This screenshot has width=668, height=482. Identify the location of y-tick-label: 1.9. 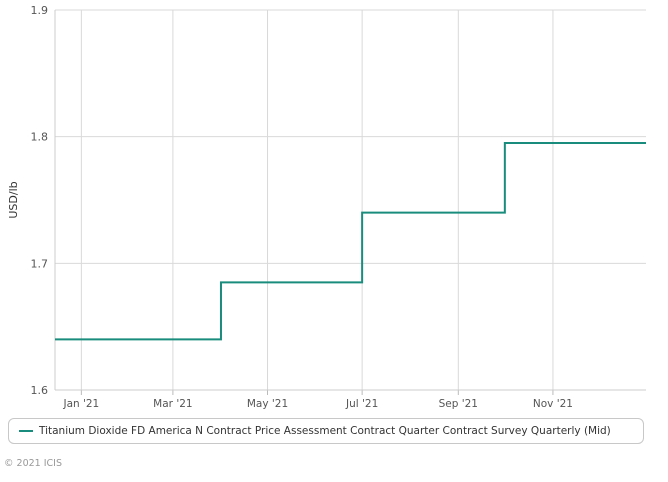
(40, 10).